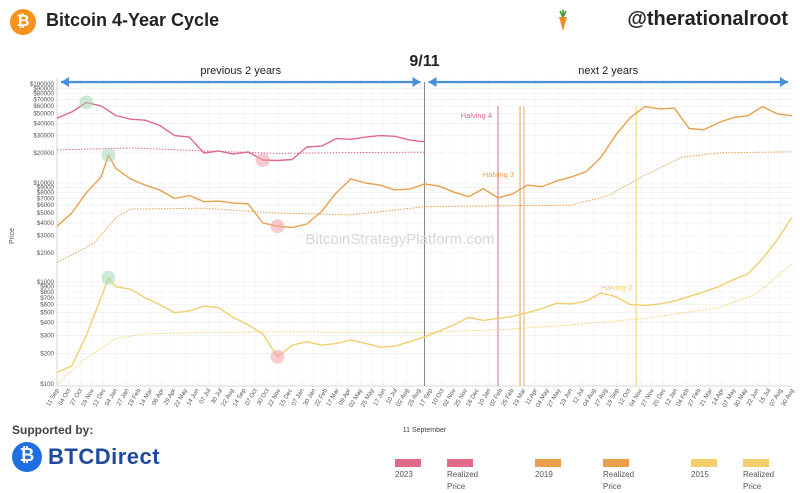 This screenshot has height=493, width=800. What do you see at coordinates (46, 282) in the screenshot?
I see `y-tick-label: $1000` at bounding box center [46, 282].